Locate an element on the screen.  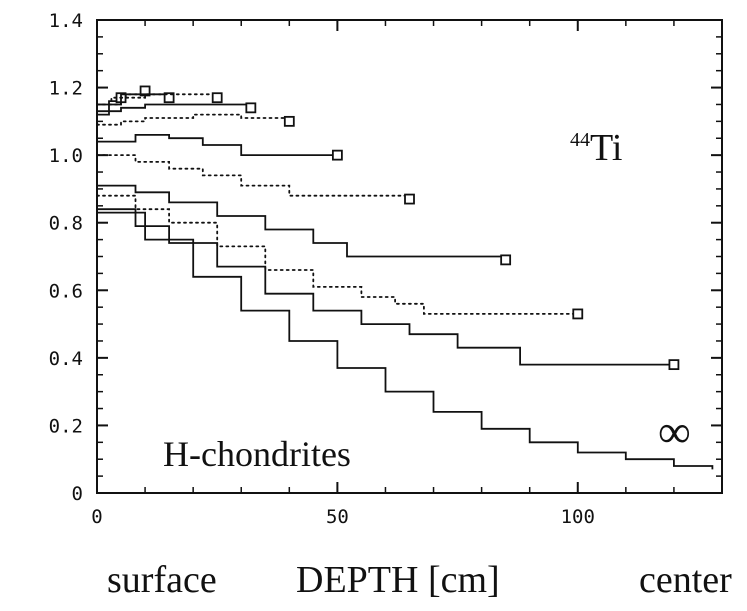
y-tick-label: 0 is located at coordinates (77, 494).